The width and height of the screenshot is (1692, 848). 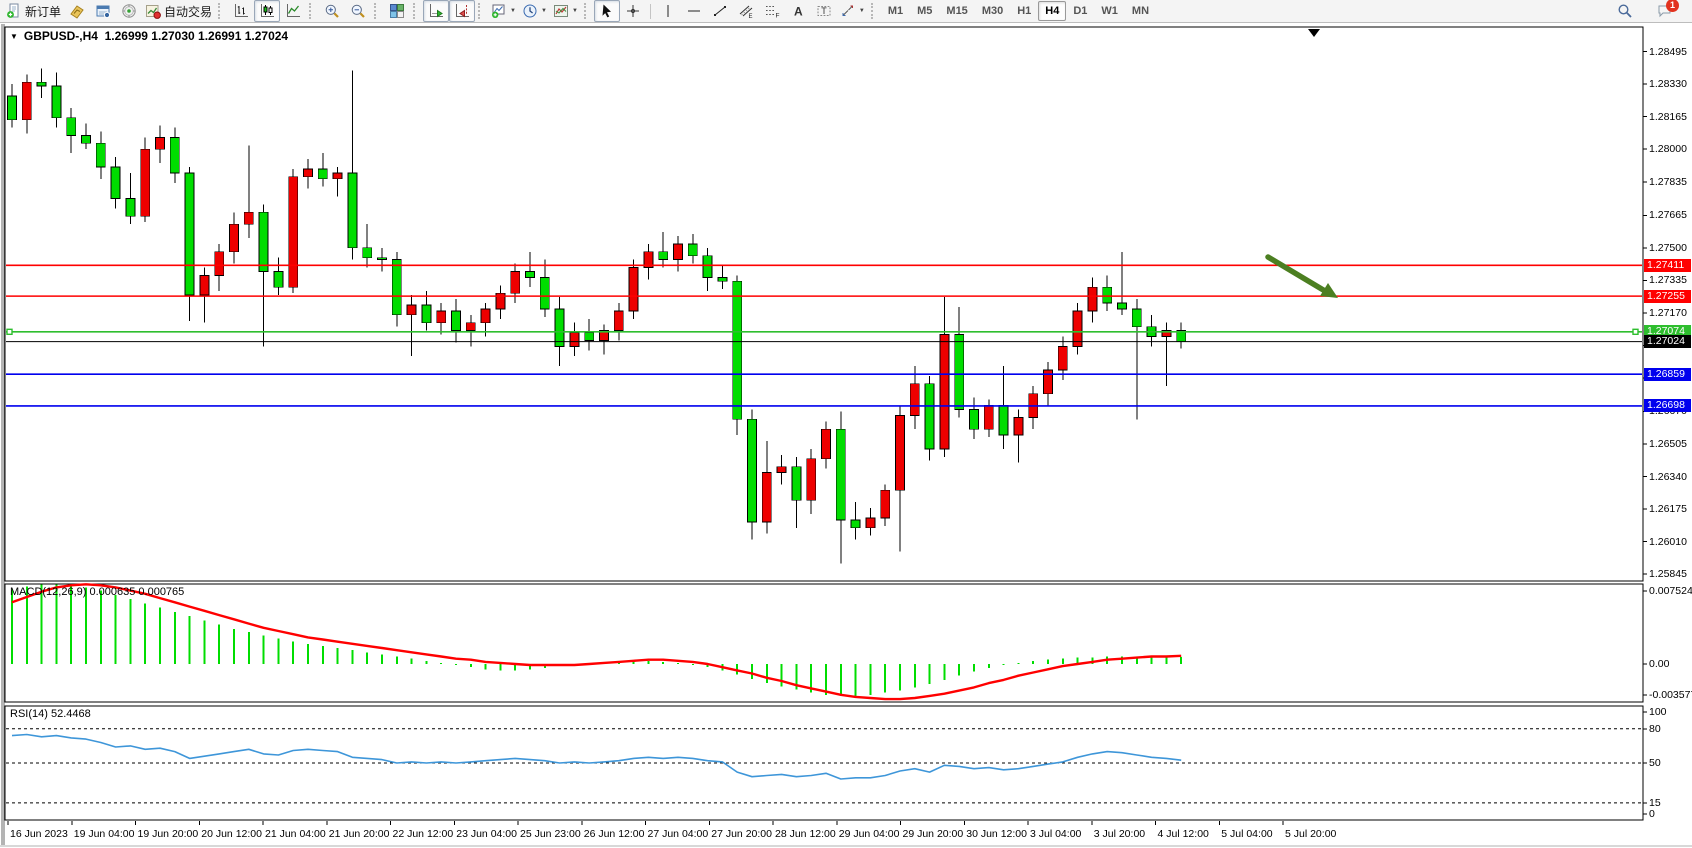 What do you see at coordinates (33, 11) in the screenshot?
I see `toolbar-button-new-order: 新订单` at bounding box center [33, 11].